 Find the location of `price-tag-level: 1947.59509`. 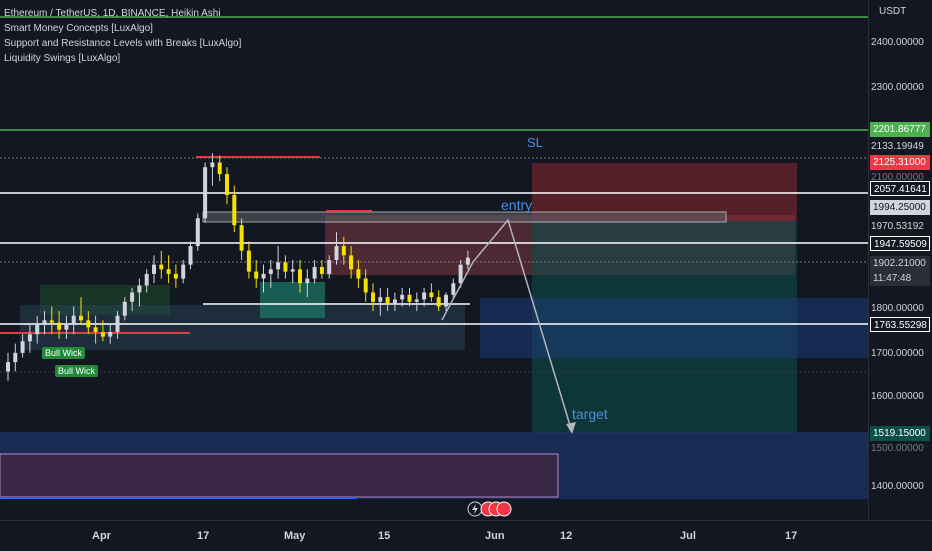

price-tag-level: 1947.59509 is located at coordinates (900, 243).